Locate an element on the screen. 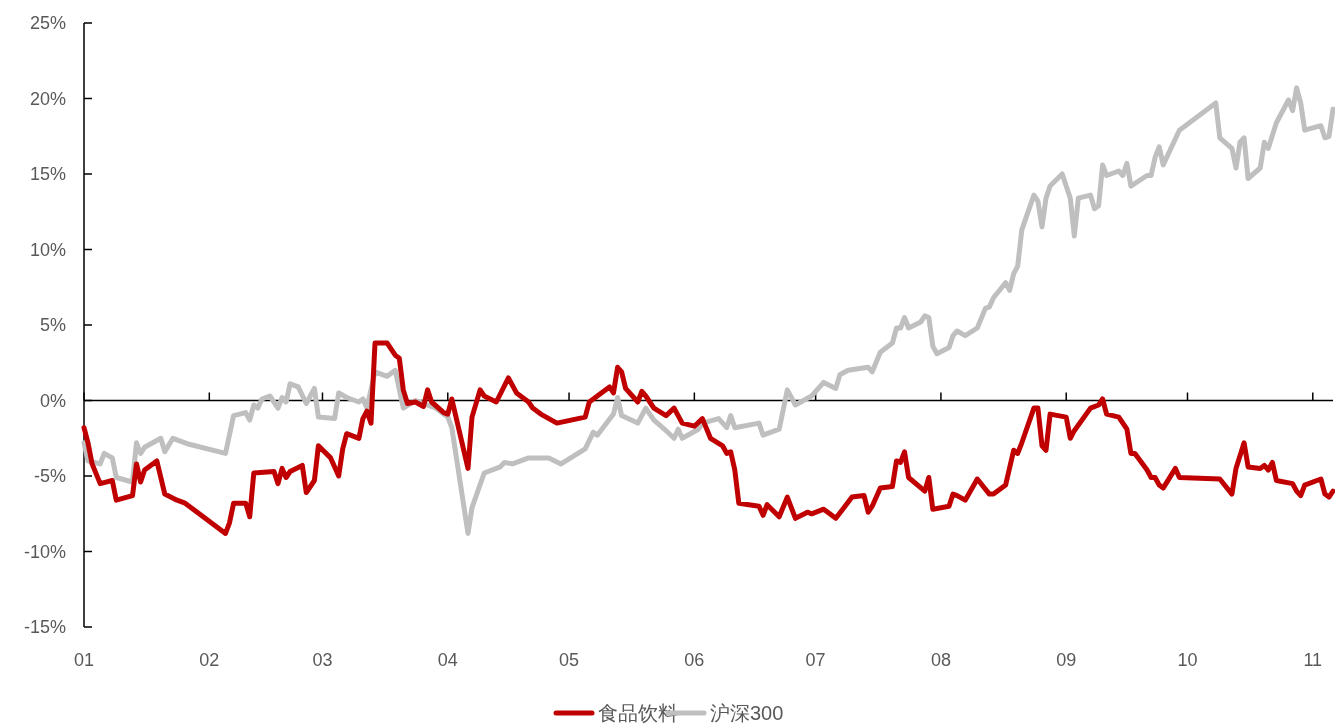  y-tick-label: 10% is located at coordinates (47, 249).